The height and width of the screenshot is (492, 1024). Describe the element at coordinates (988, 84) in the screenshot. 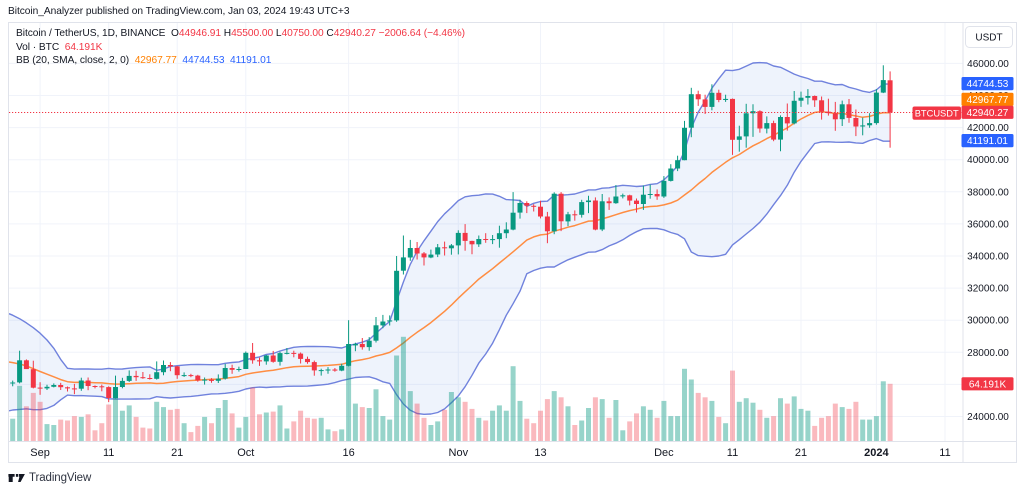

I see `svg-text: 44744.53` at that location.